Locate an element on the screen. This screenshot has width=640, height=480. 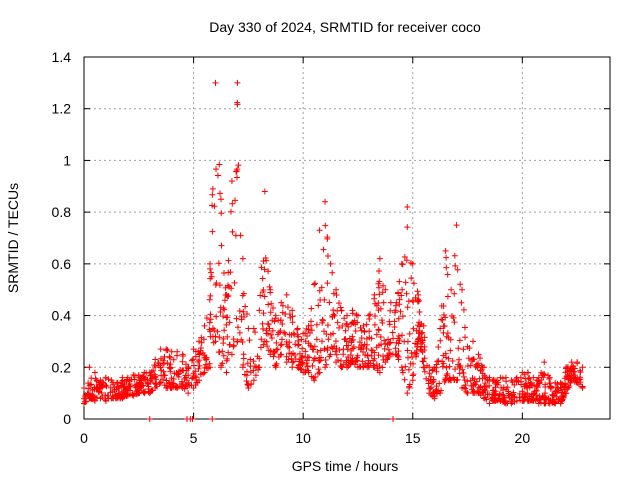
y-tick-labels: 0 0.2 0.4 0.6 0.8 1 1.2 1.4 is located at coordinates (62, 238).